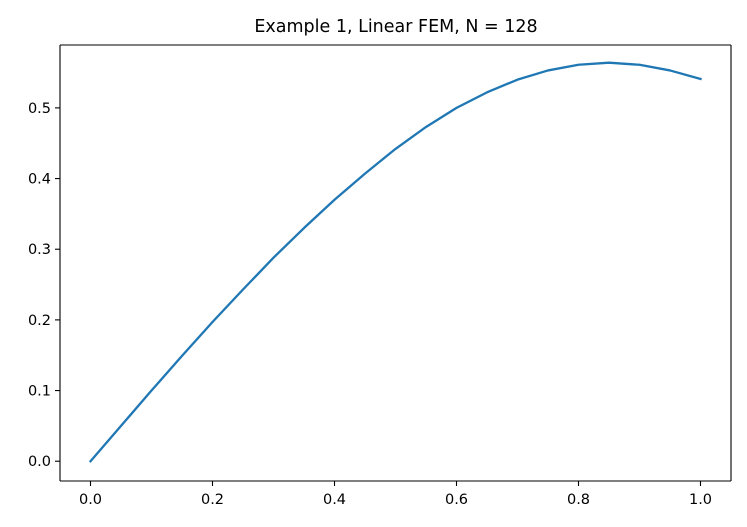 The image size is (747, 527). I want to click on x-tick-label: 0.0, so click(90, 500).